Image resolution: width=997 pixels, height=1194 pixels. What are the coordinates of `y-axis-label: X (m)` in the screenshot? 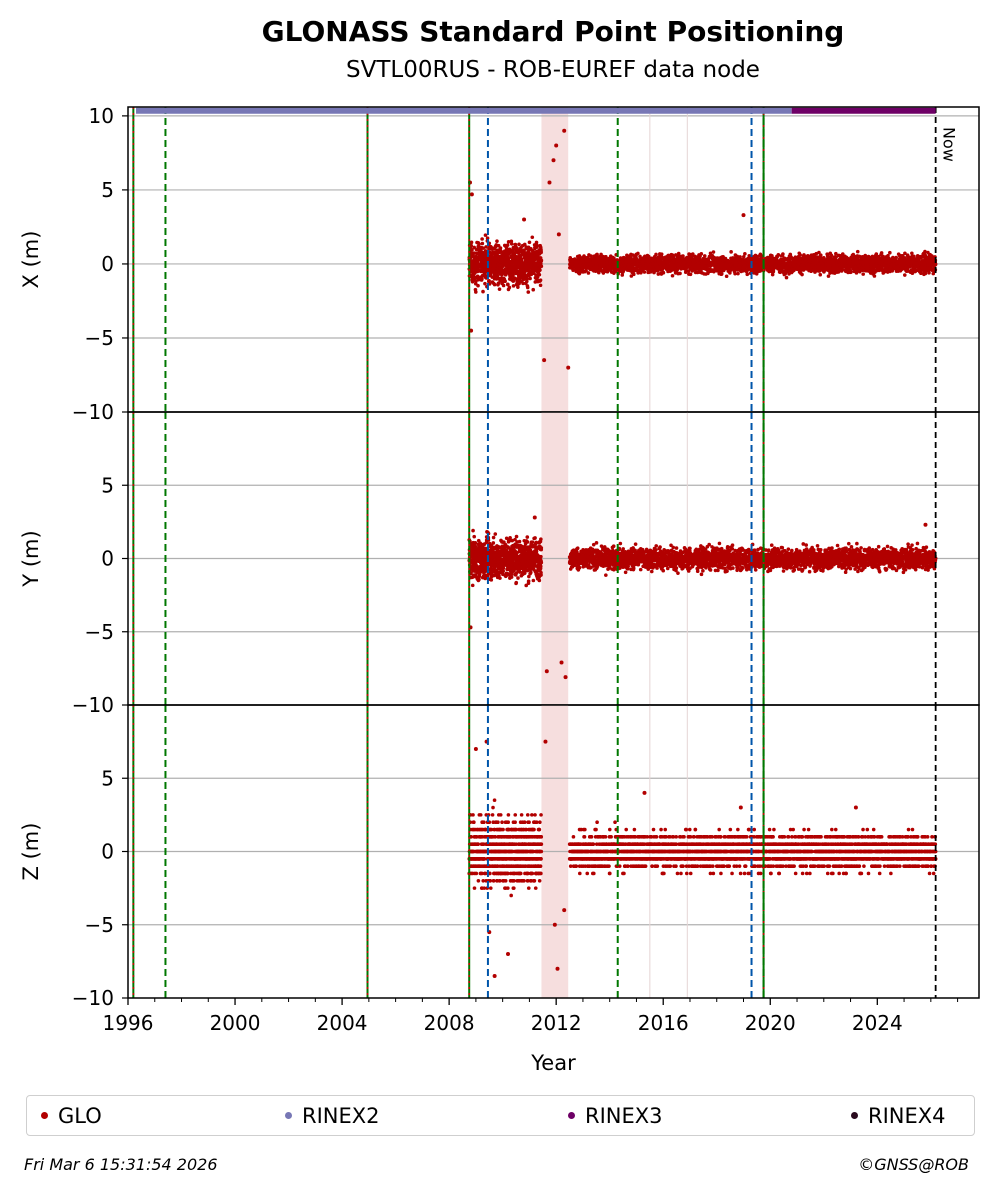 It's located at (31, 260).